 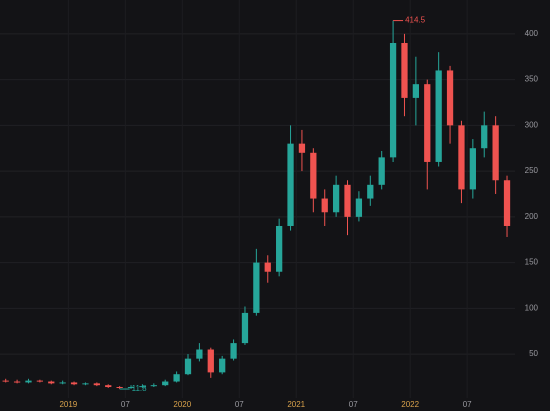 What do you see at coordinates (415, 20) in the screenshot?
I see `annotation-label: 414.5` at bounding box center [415, 20].